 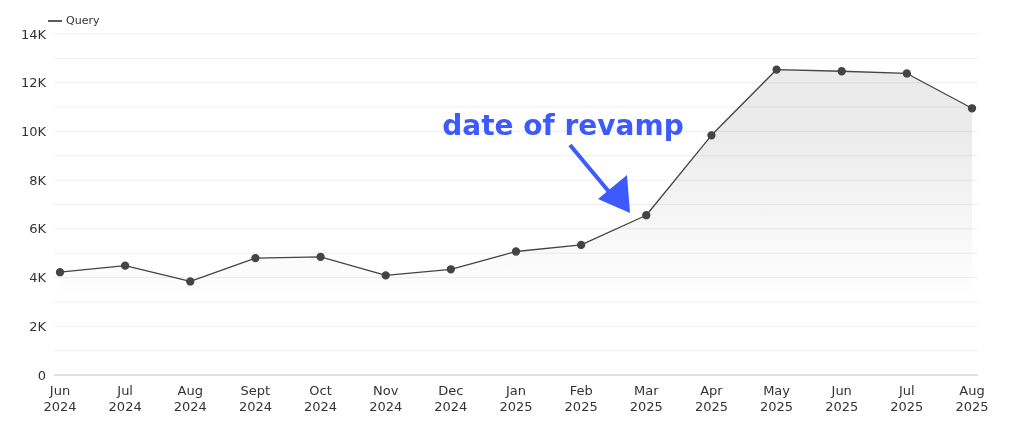 I want to click on x-tick-label: Aug 2024, so click(x=190, y=398).